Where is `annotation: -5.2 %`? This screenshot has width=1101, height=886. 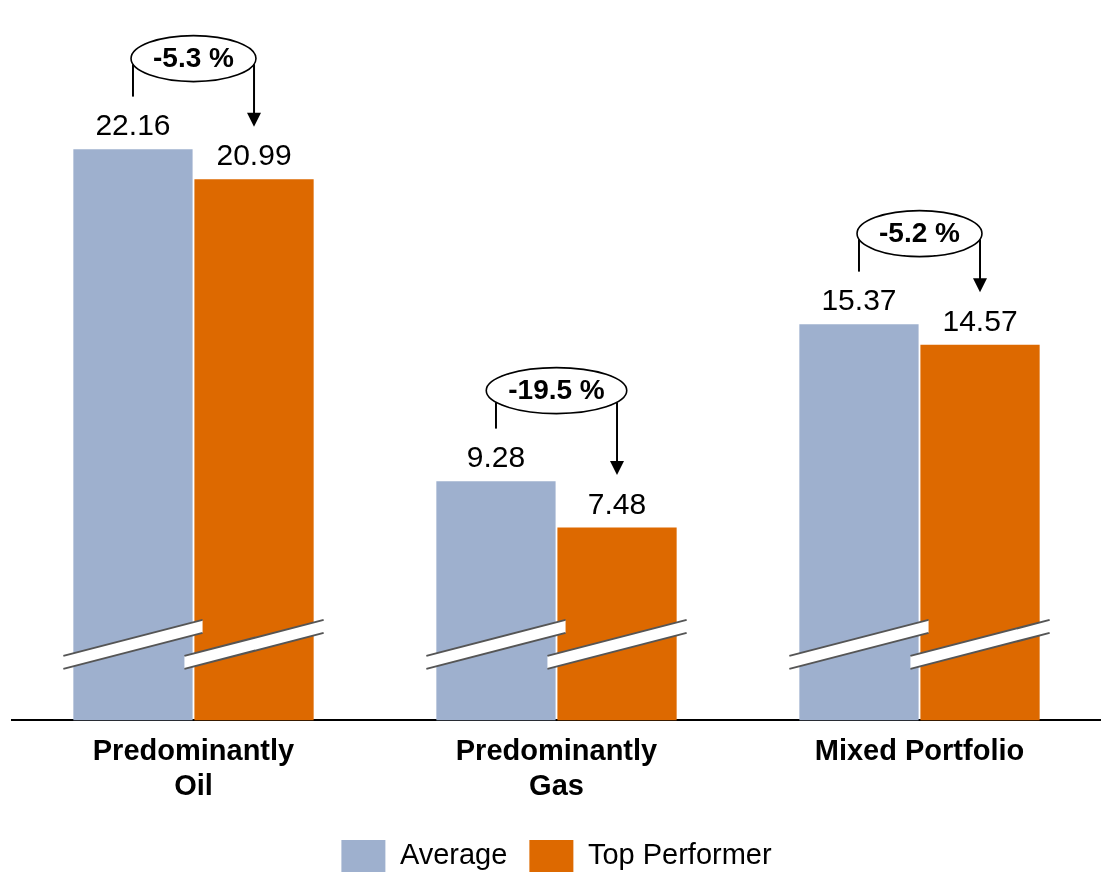 annotation: -5.2 % is located at coordinates (920, 233).